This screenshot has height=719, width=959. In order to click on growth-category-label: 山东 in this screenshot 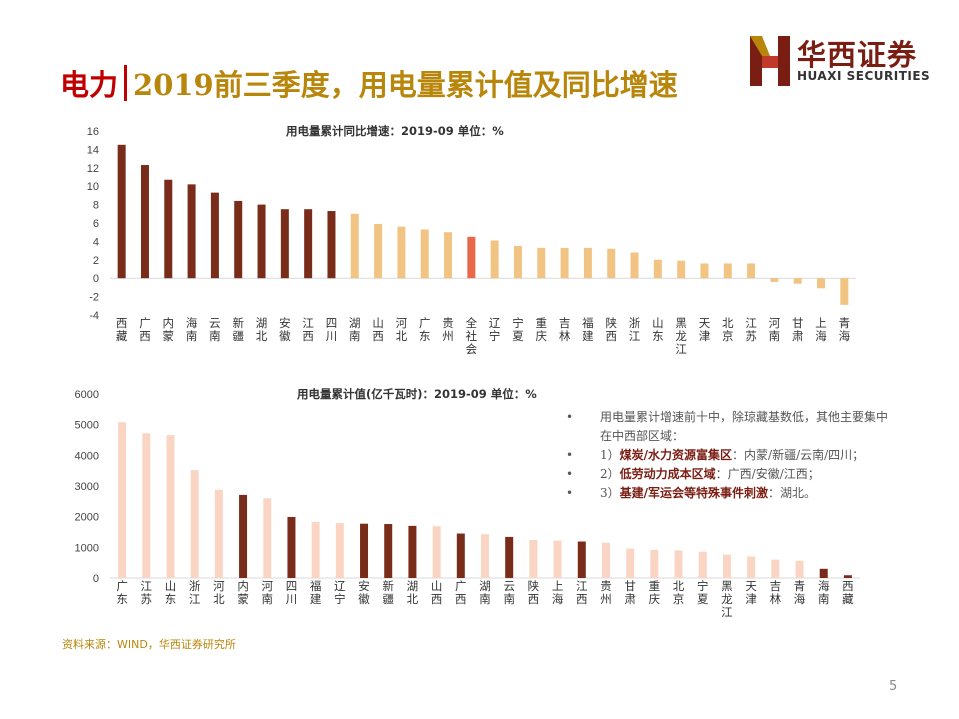, I will do `click(658, 329)`.